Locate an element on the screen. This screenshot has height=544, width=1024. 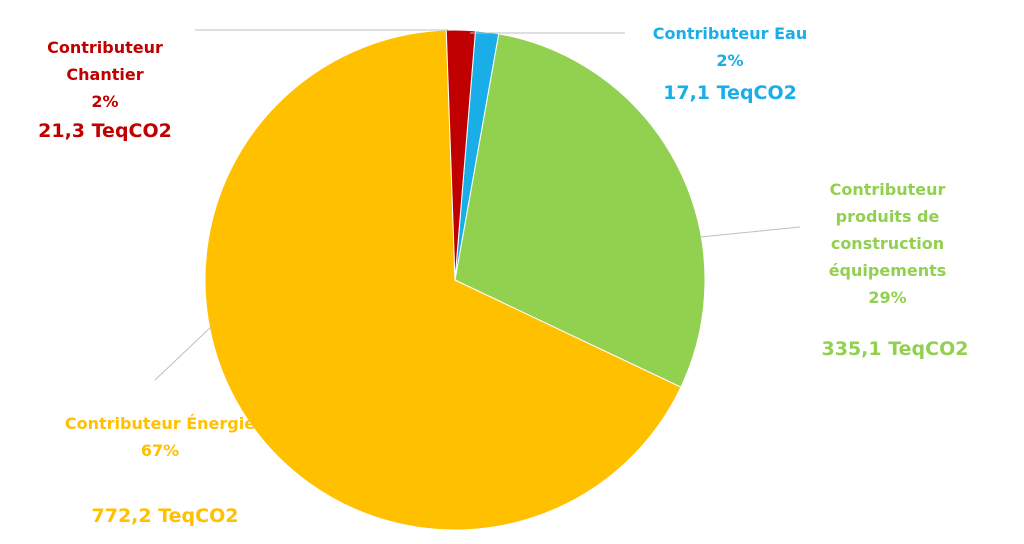
value-label: 21,3 TeqCO2 is located at coordinates (105, 131).